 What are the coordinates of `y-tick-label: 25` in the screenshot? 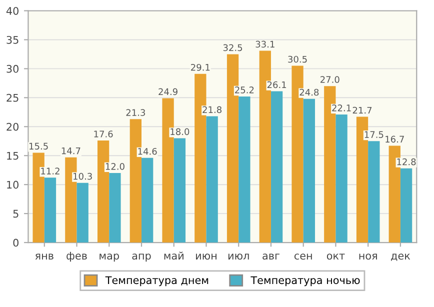 It's located at (12, 98).